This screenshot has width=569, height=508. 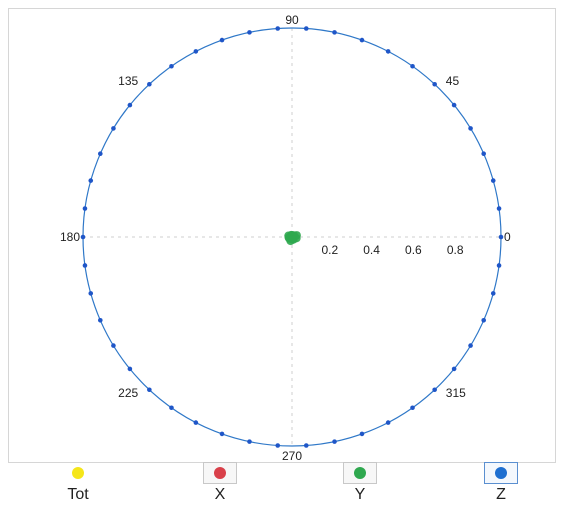 I want to click on radial-tick-label: 0.2, so click(x=329, y=250).